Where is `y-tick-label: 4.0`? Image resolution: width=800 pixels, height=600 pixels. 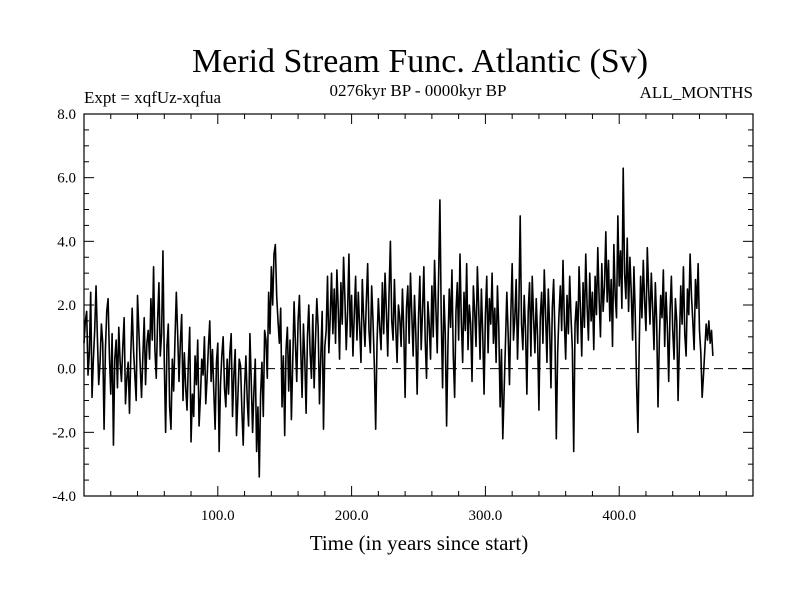
y-tick-label: 4.0 is located at coordinates (66, 242).